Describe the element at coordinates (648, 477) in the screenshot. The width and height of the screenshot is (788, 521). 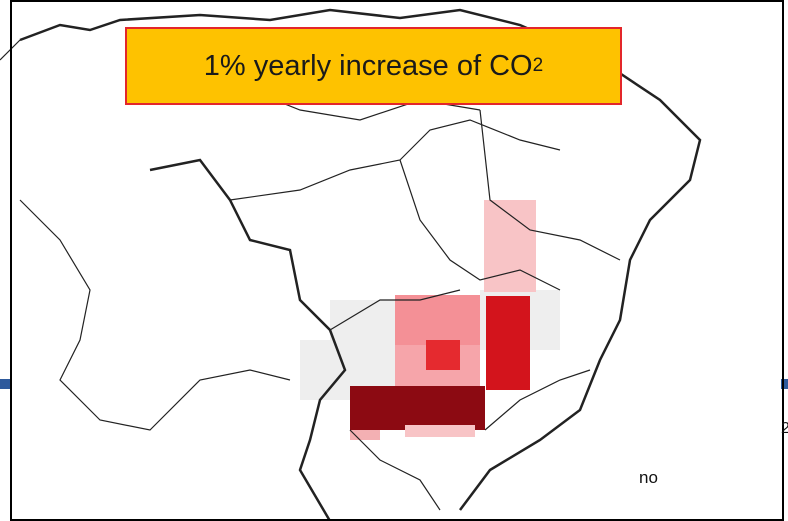
I see `label: no` at that location.